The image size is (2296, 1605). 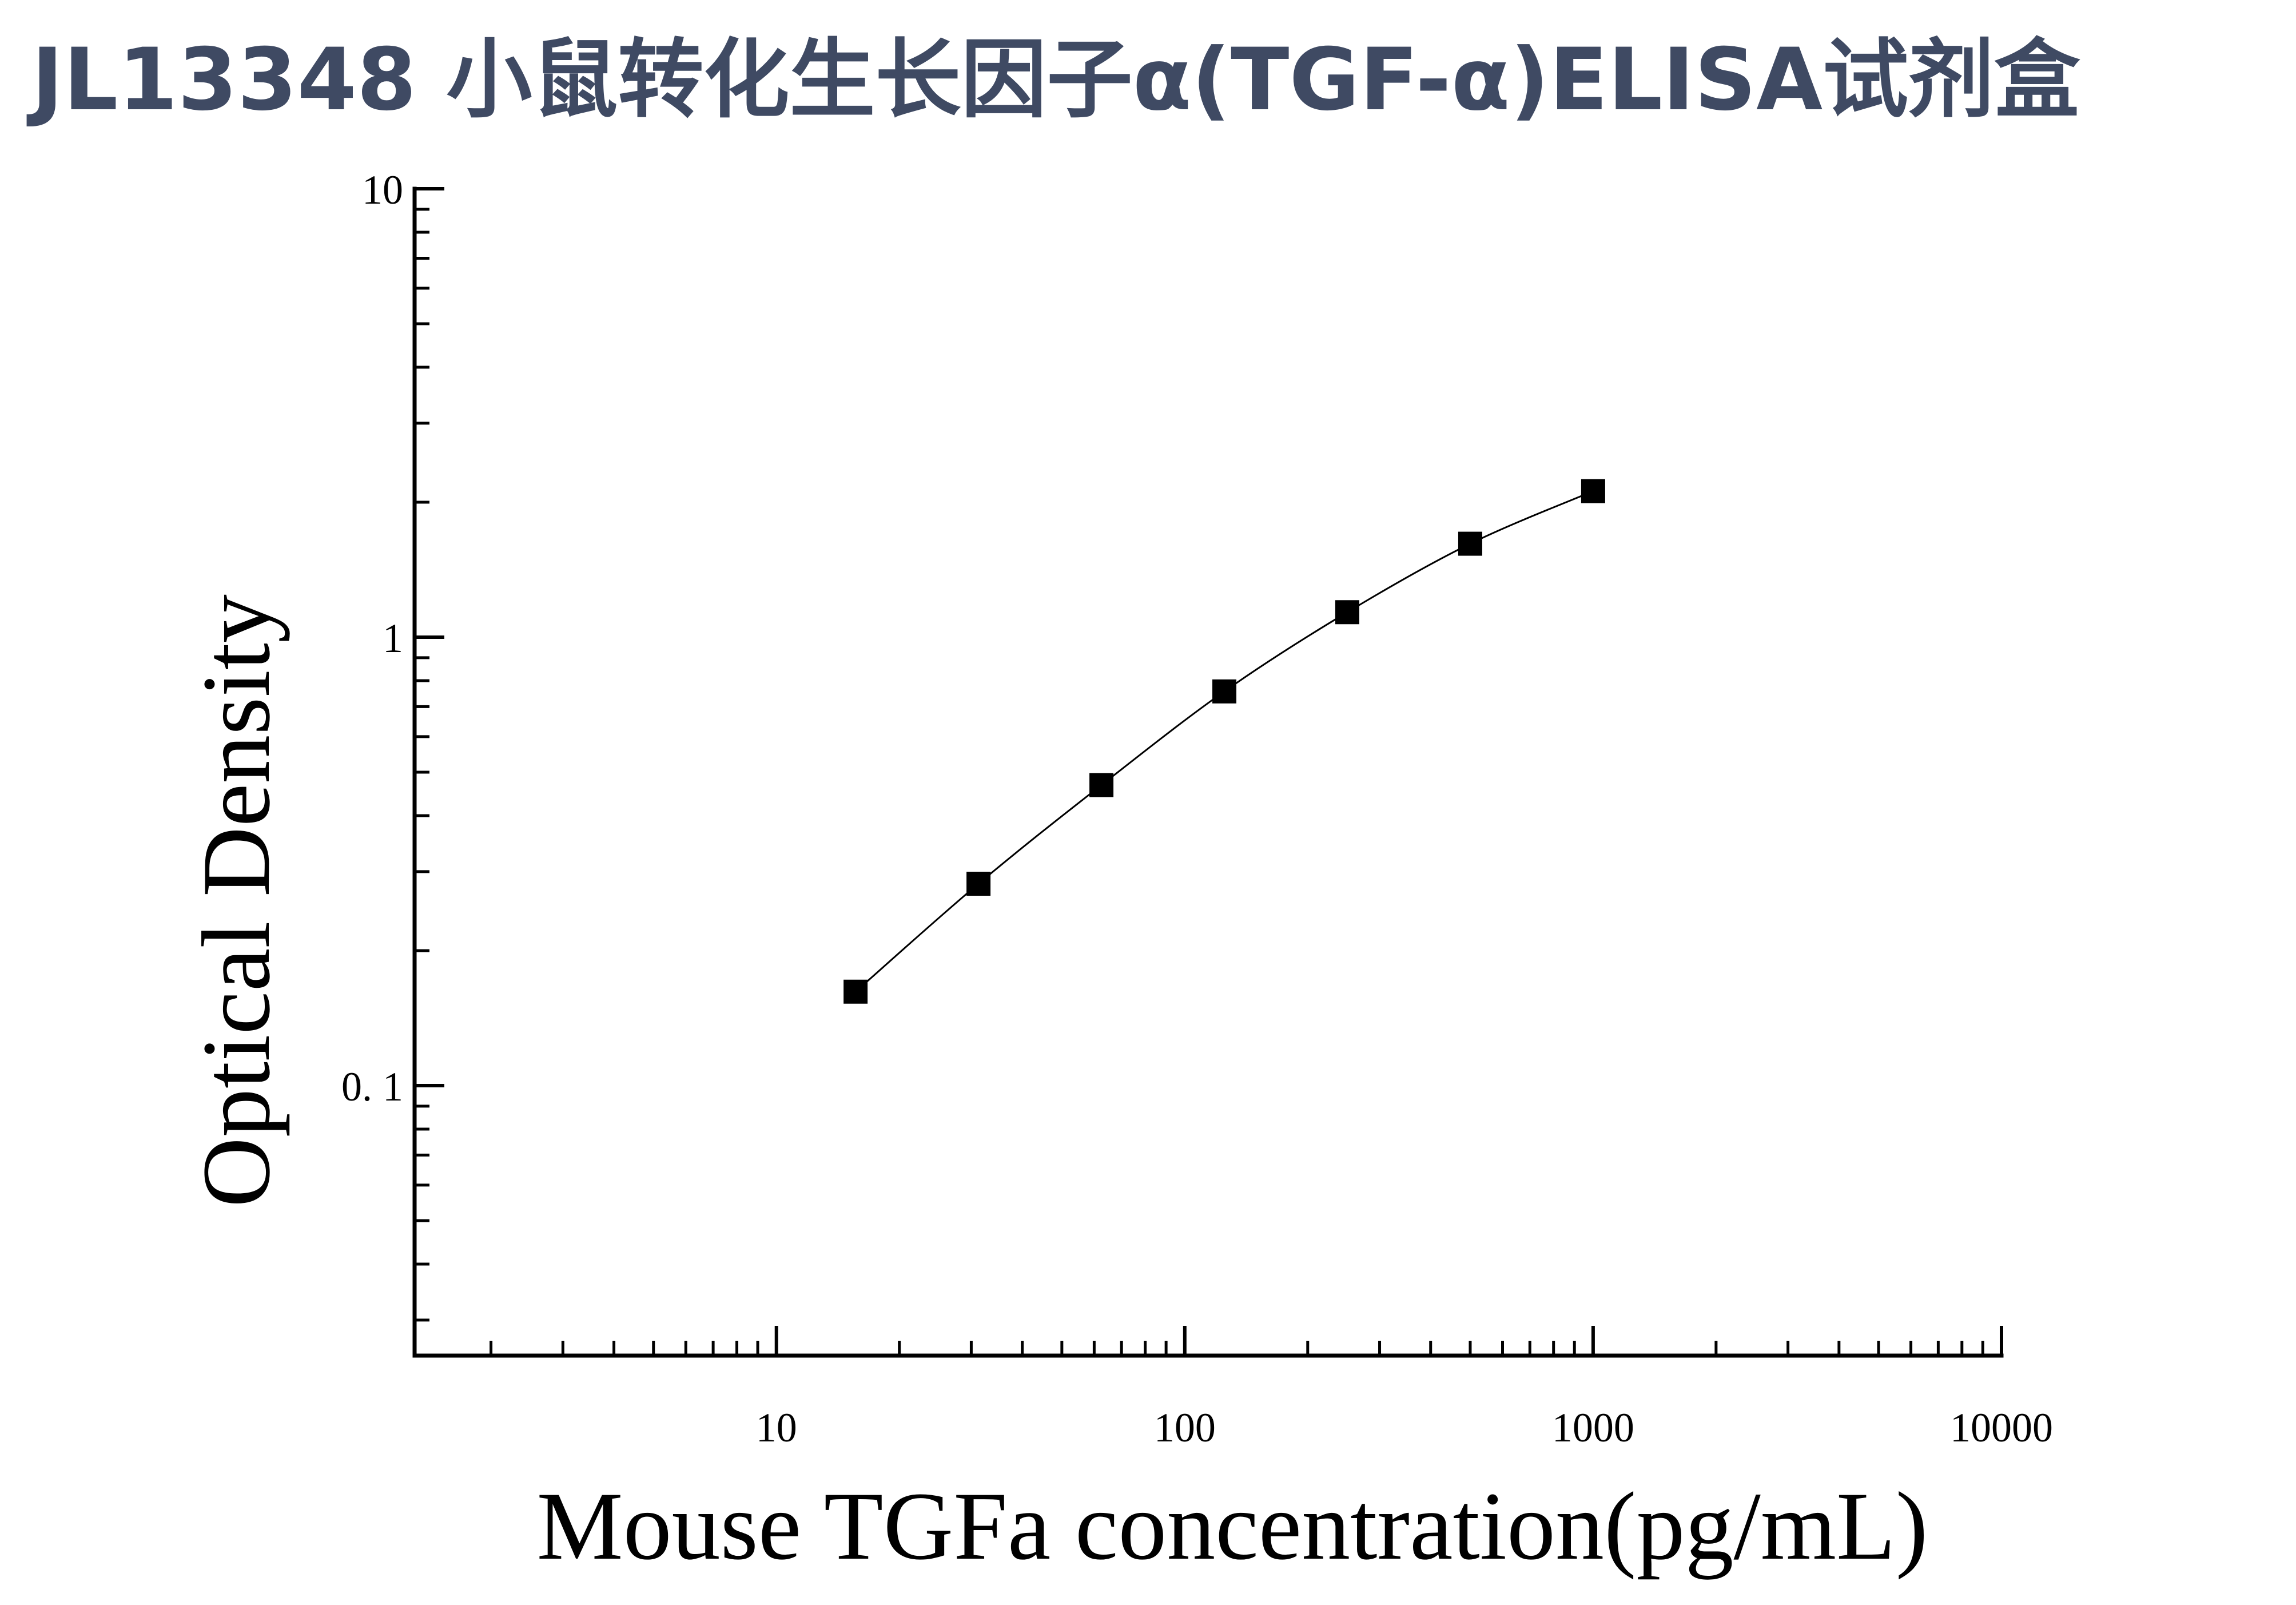 What do you see at coordinates (1593, 1428) in the screenshot?
I see `x-tick-label: 1000` at bounding box center [1593, 1428].